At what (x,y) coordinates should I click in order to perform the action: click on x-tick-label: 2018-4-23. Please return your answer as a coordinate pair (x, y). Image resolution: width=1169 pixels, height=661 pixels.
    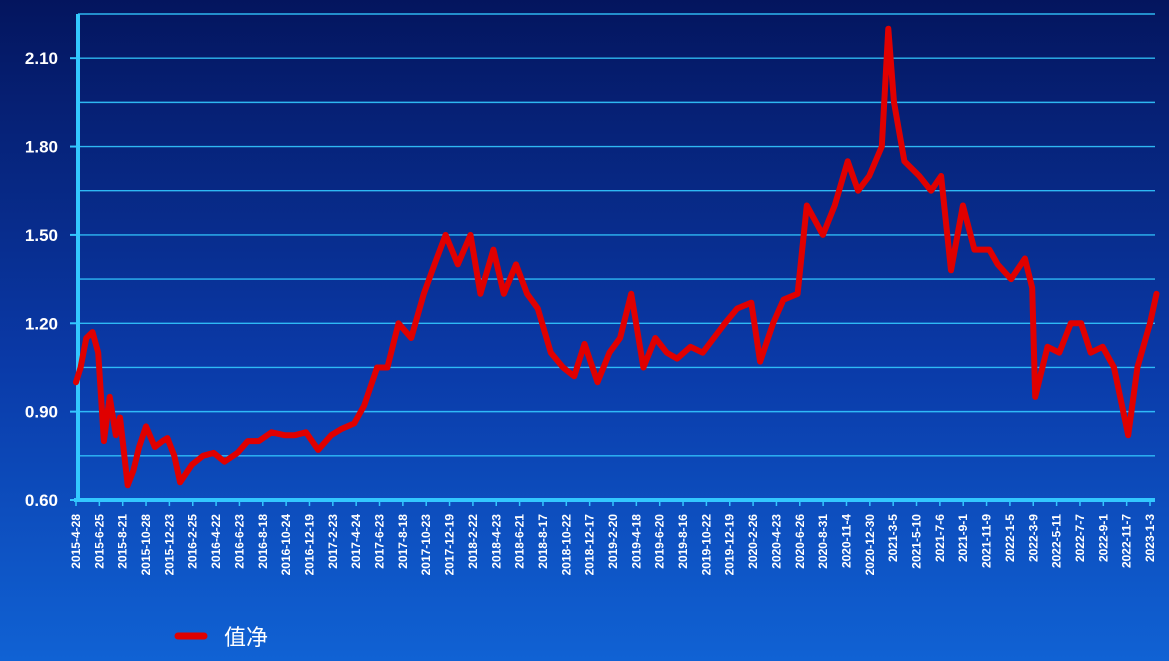
    Looking at the image, I should click on (496, 541).